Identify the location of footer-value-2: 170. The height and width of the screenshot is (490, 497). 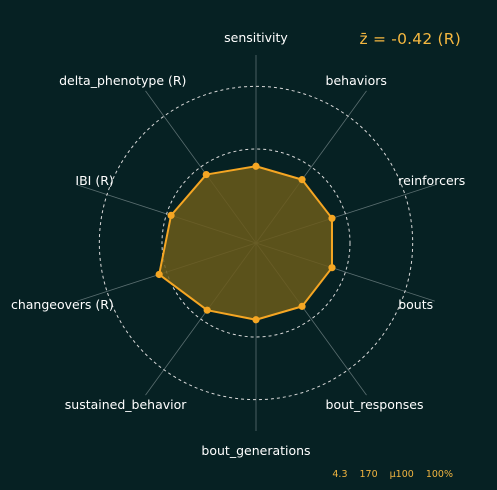
(368, 474).